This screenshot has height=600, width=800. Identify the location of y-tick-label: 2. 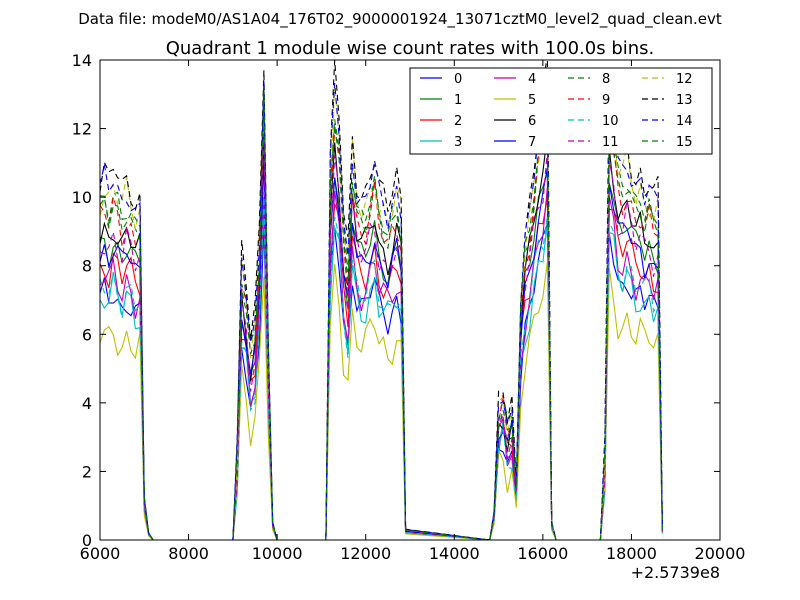
(87, 471).